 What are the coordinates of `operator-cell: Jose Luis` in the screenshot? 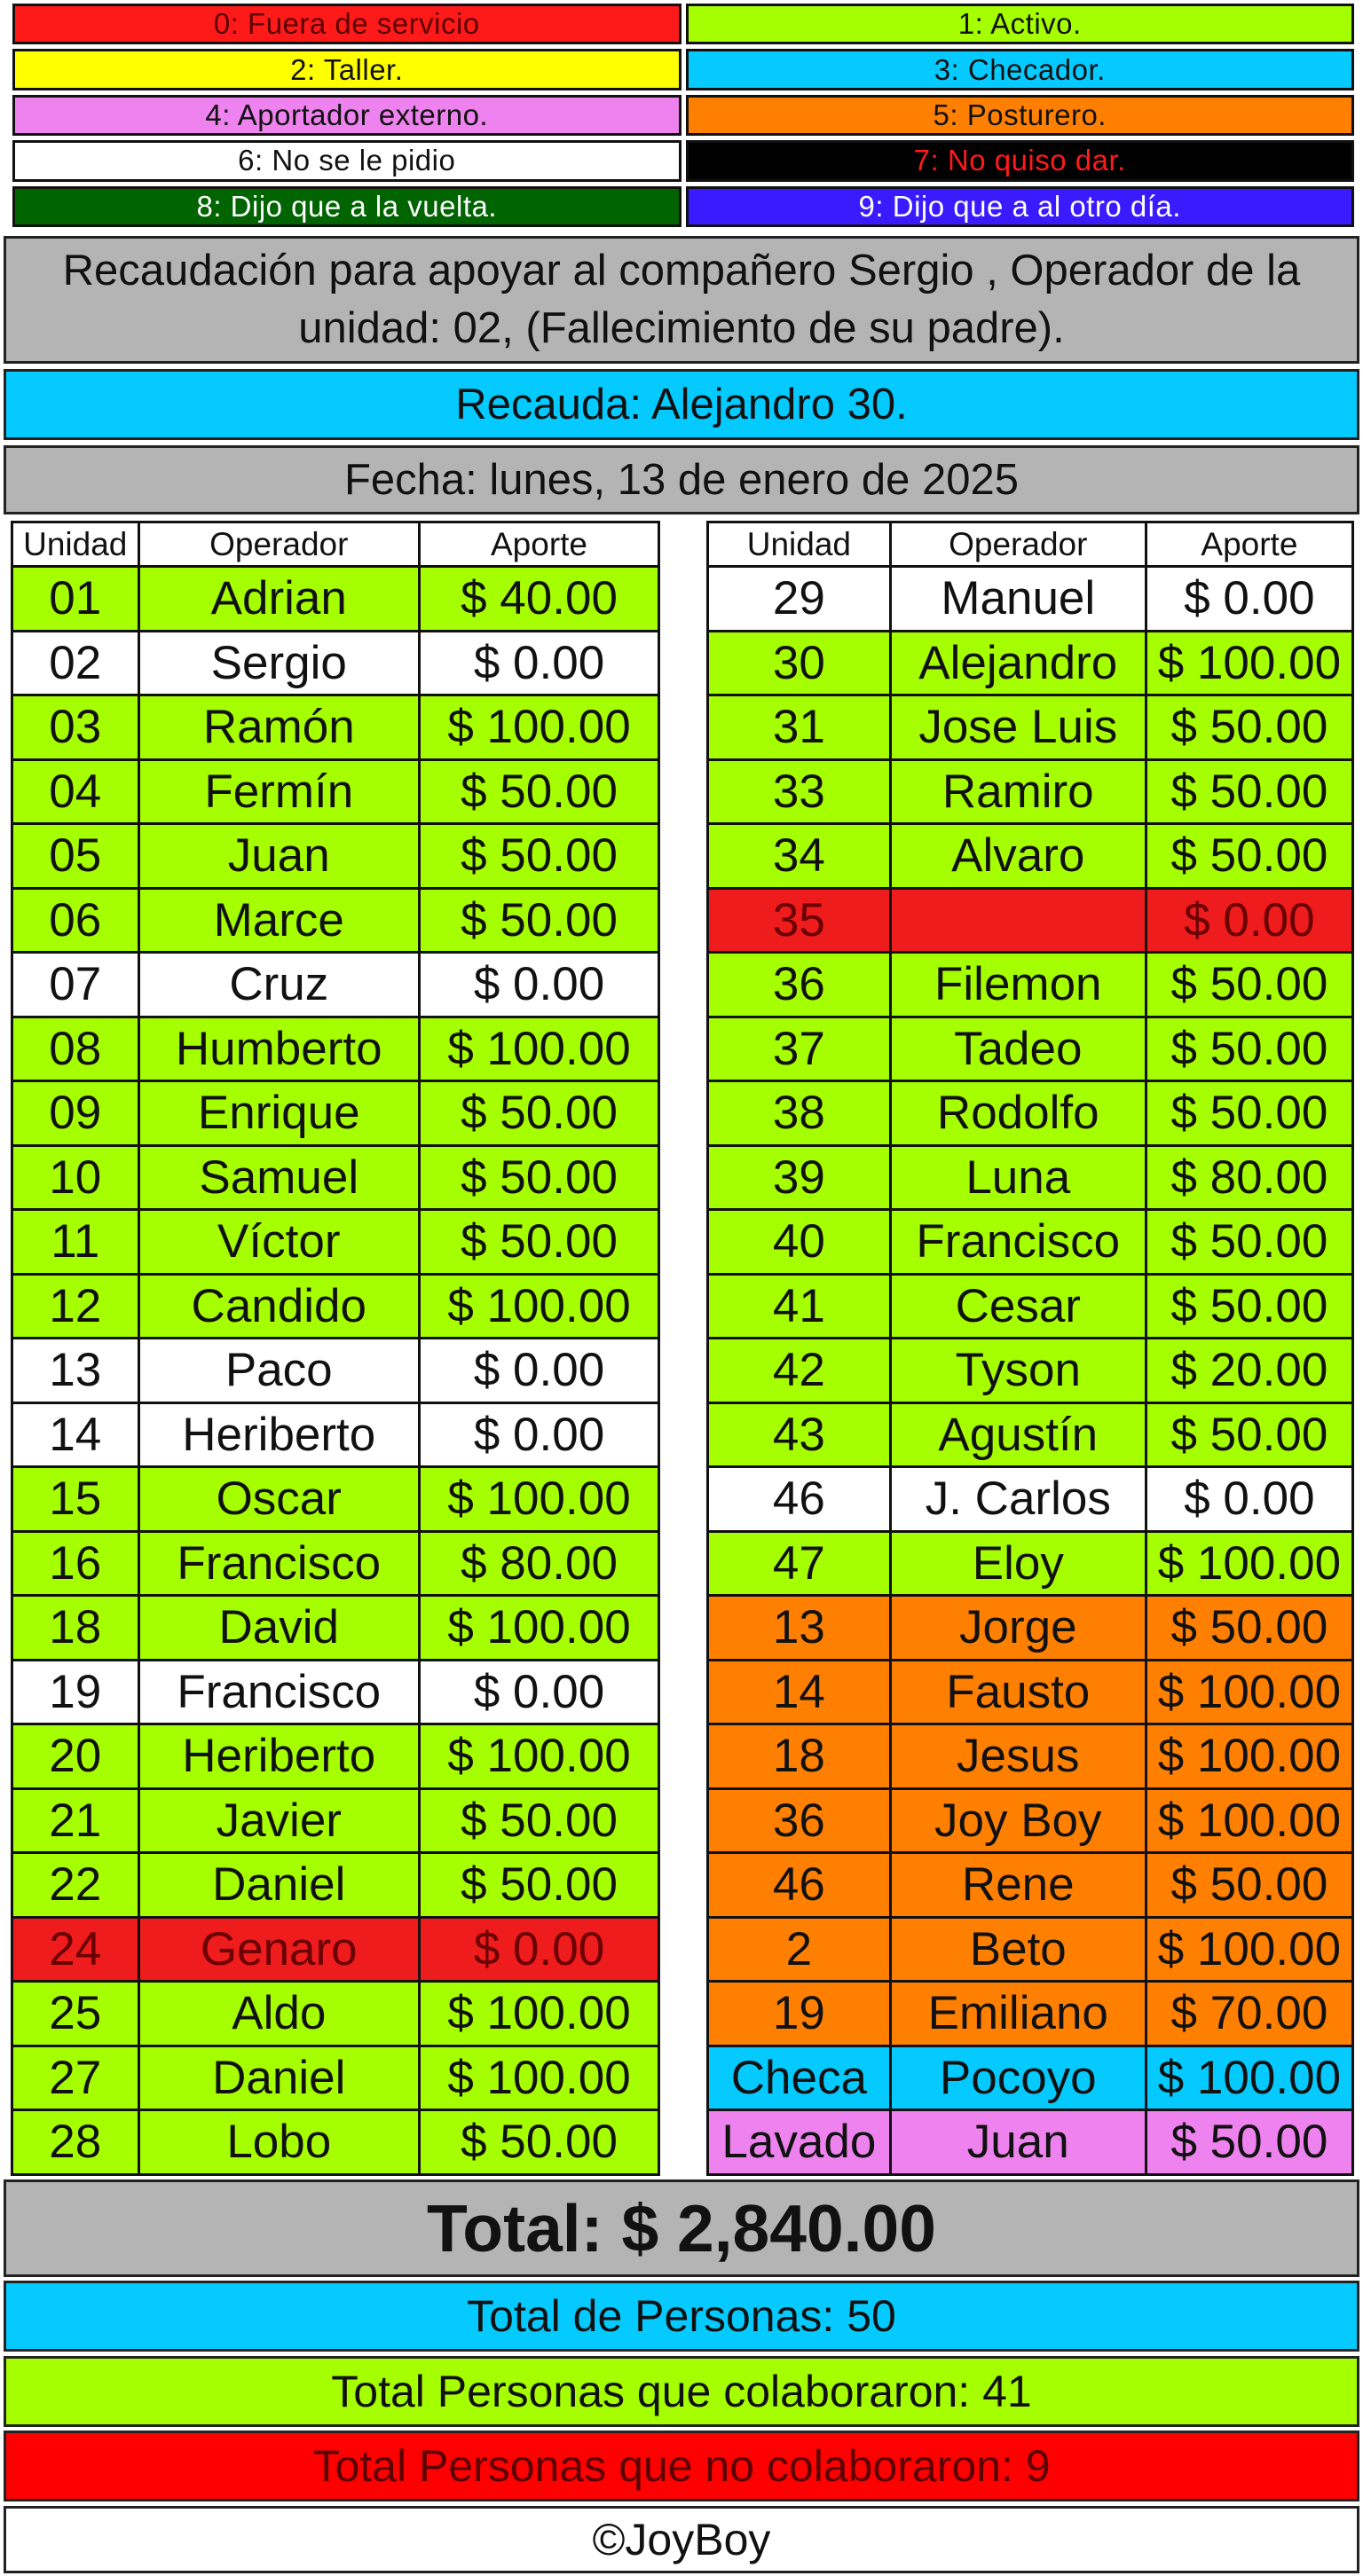 It's located at (1017, 727).